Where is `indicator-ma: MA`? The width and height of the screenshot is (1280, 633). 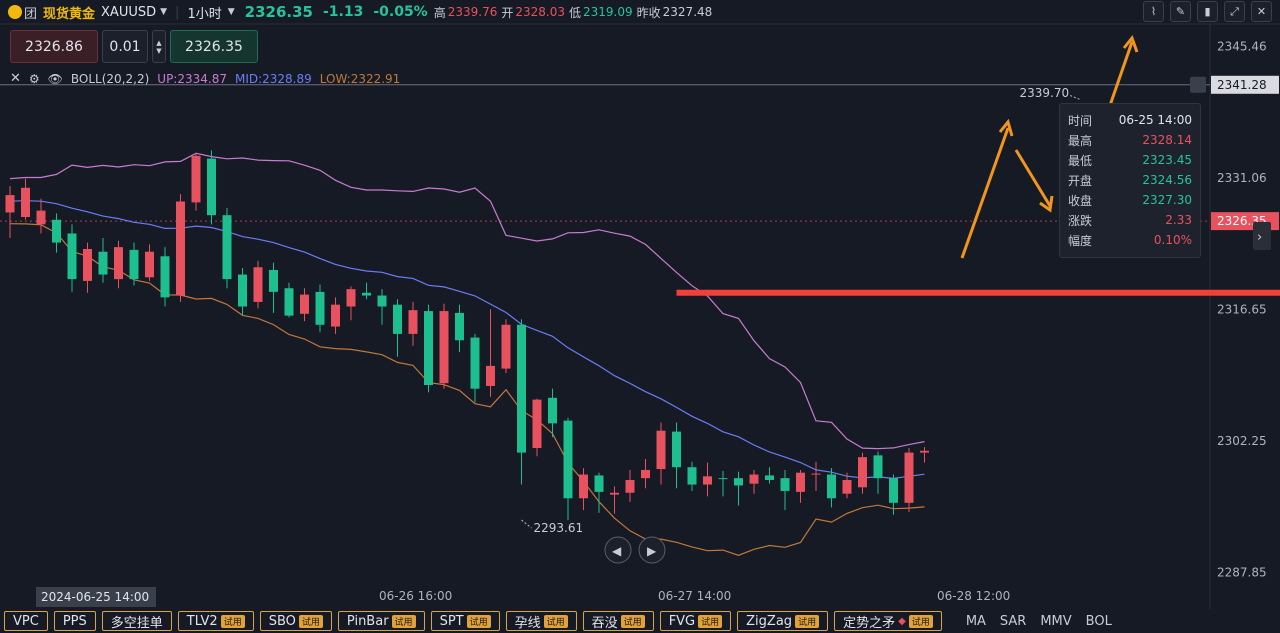
indicator-ma: MA is located at coordinates (975, 621).